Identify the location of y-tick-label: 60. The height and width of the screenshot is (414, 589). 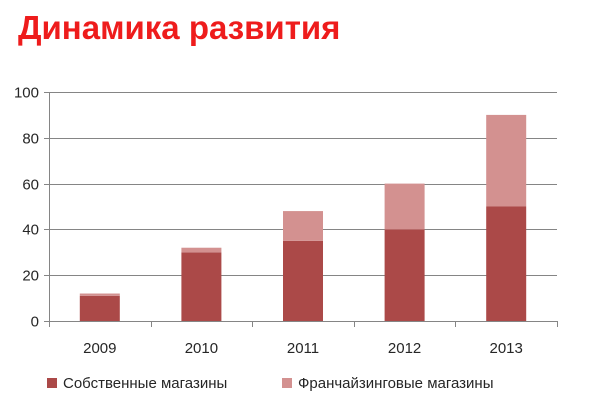
(30, 185).